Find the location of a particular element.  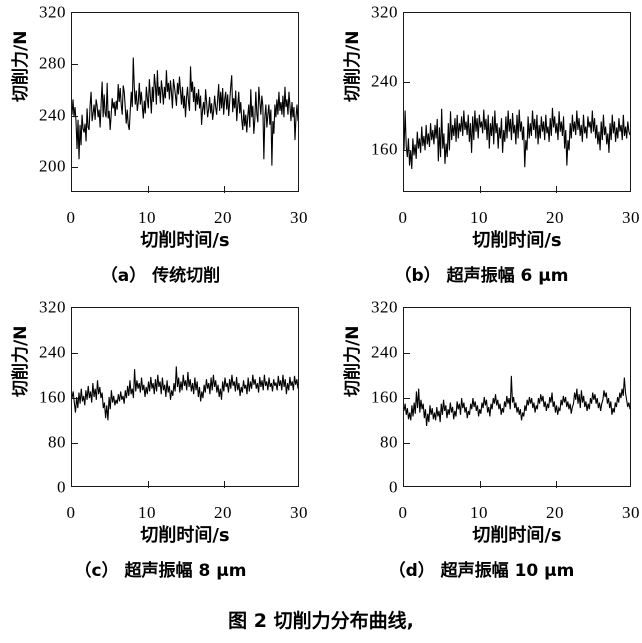

x-axis-ticks-b: 0 10 20 30 is located at coordinates (519, 119).